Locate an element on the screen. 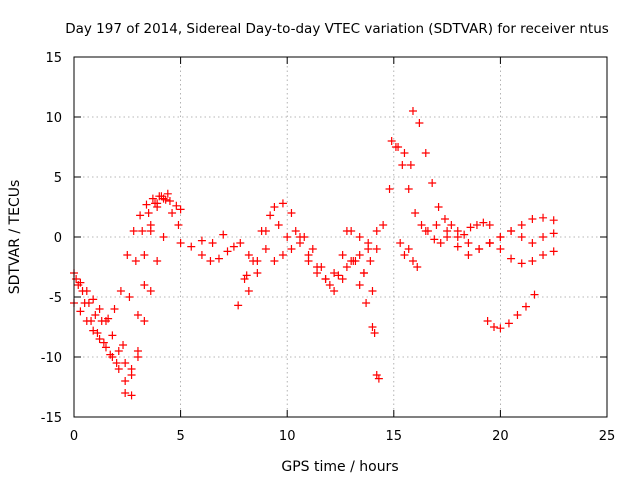 The width and height of the screenshot is (640, 480). x-tick-label: 20 is located at coordinates (500, 436).